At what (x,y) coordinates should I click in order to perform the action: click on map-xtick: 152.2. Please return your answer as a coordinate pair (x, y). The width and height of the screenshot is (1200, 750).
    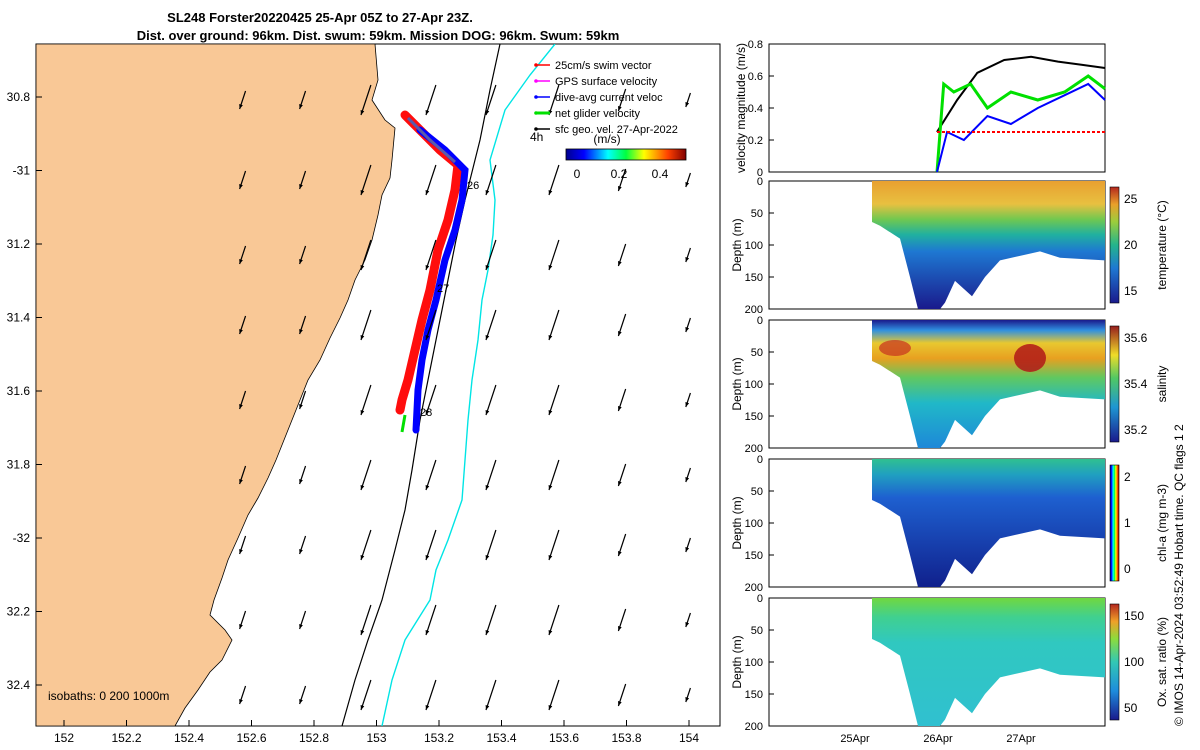
    Looking at the image, I should click on (126, 738).